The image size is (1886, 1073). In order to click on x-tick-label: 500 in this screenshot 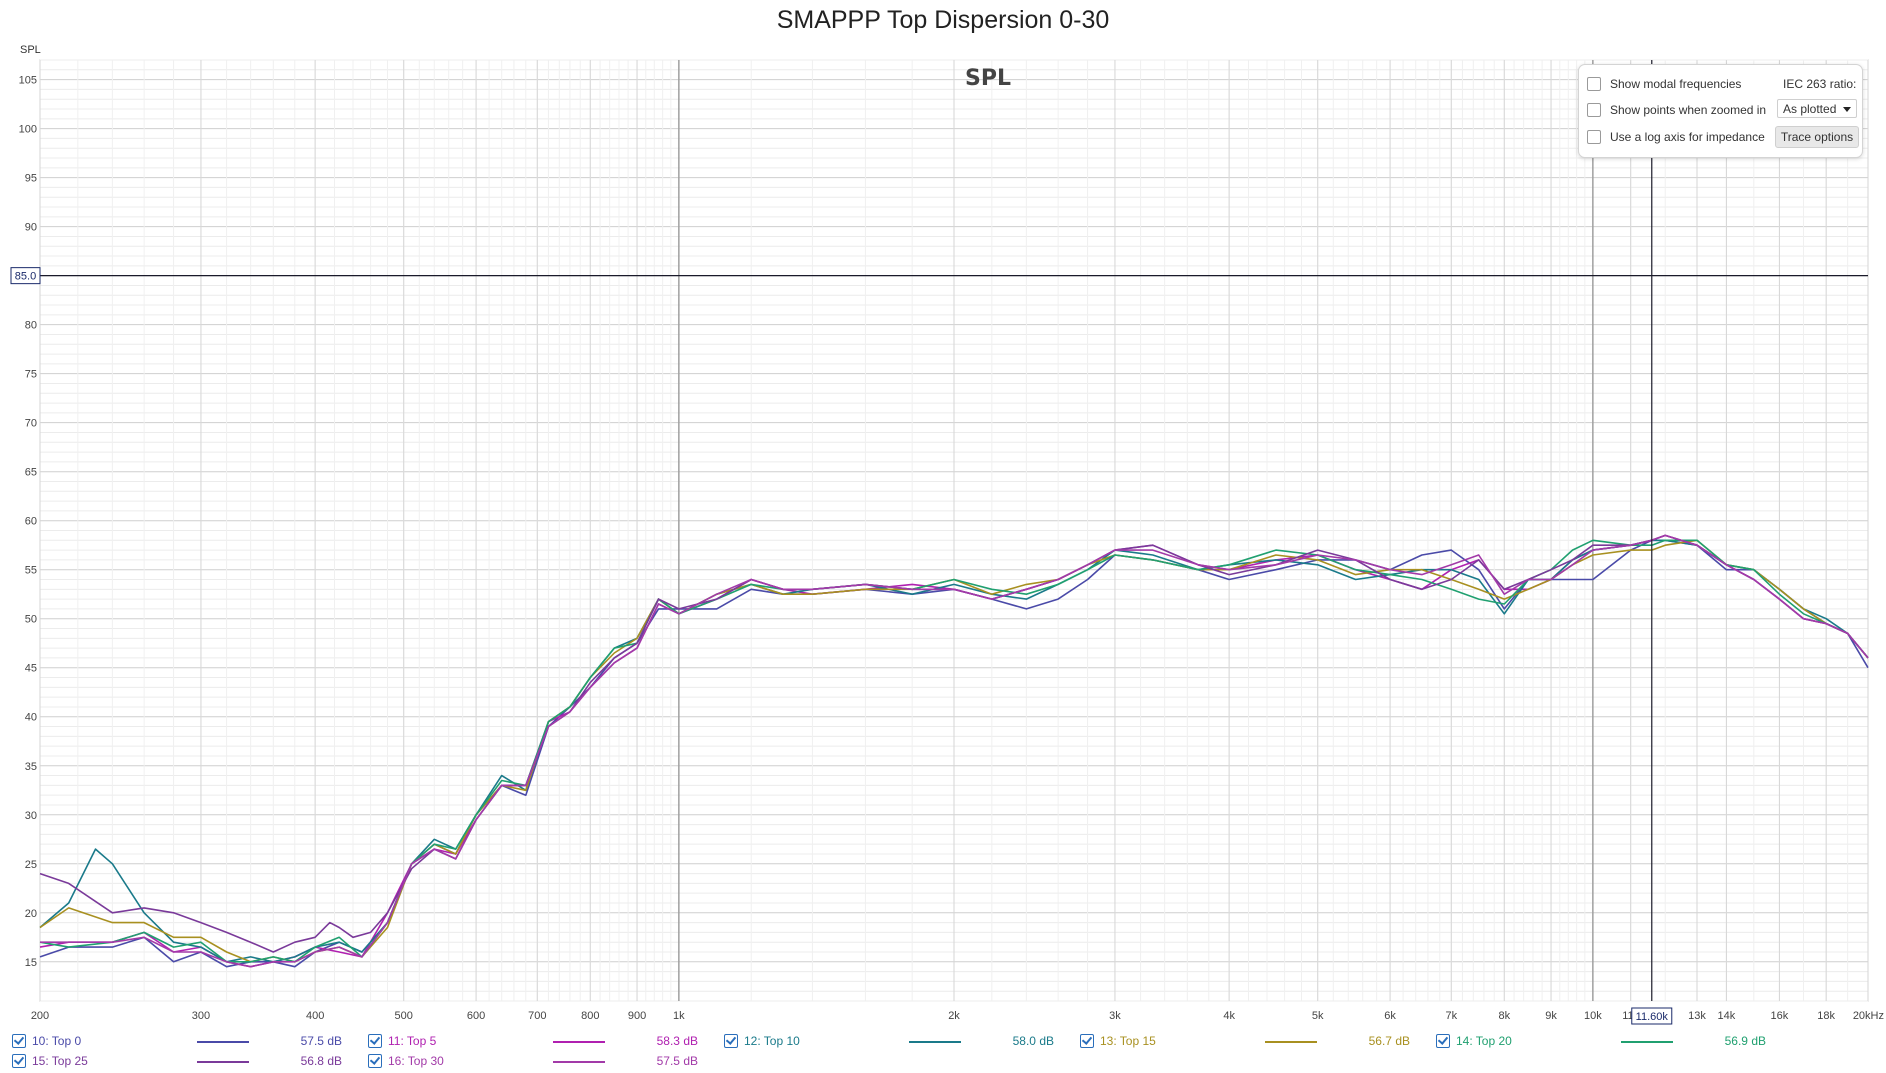, I will do `click(404, 1016)`.